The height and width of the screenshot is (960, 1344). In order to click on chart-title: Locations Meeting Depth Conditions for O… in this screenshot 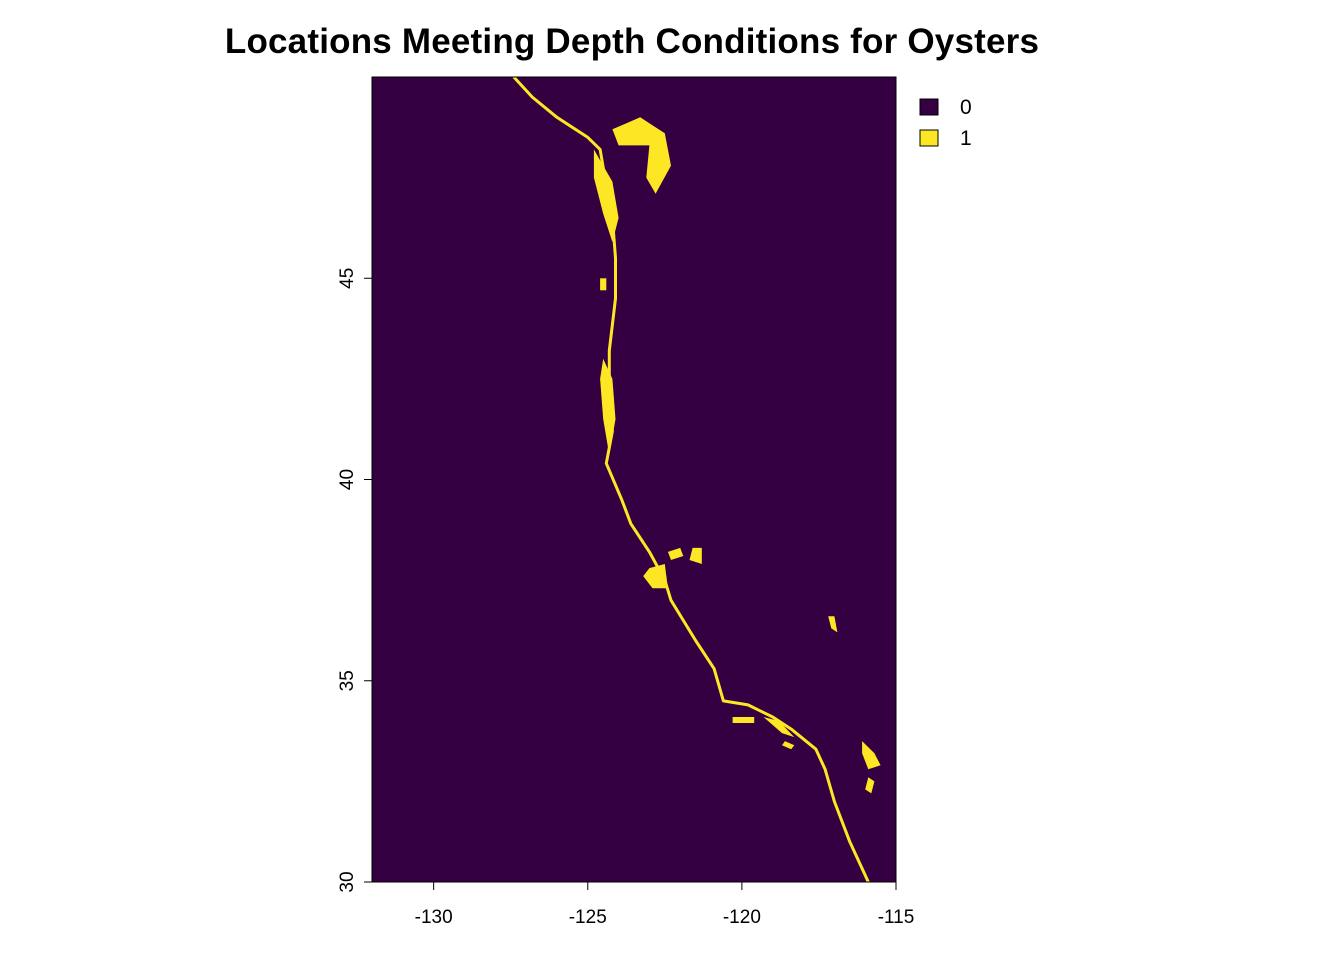, I will do `click(632, 41)`.